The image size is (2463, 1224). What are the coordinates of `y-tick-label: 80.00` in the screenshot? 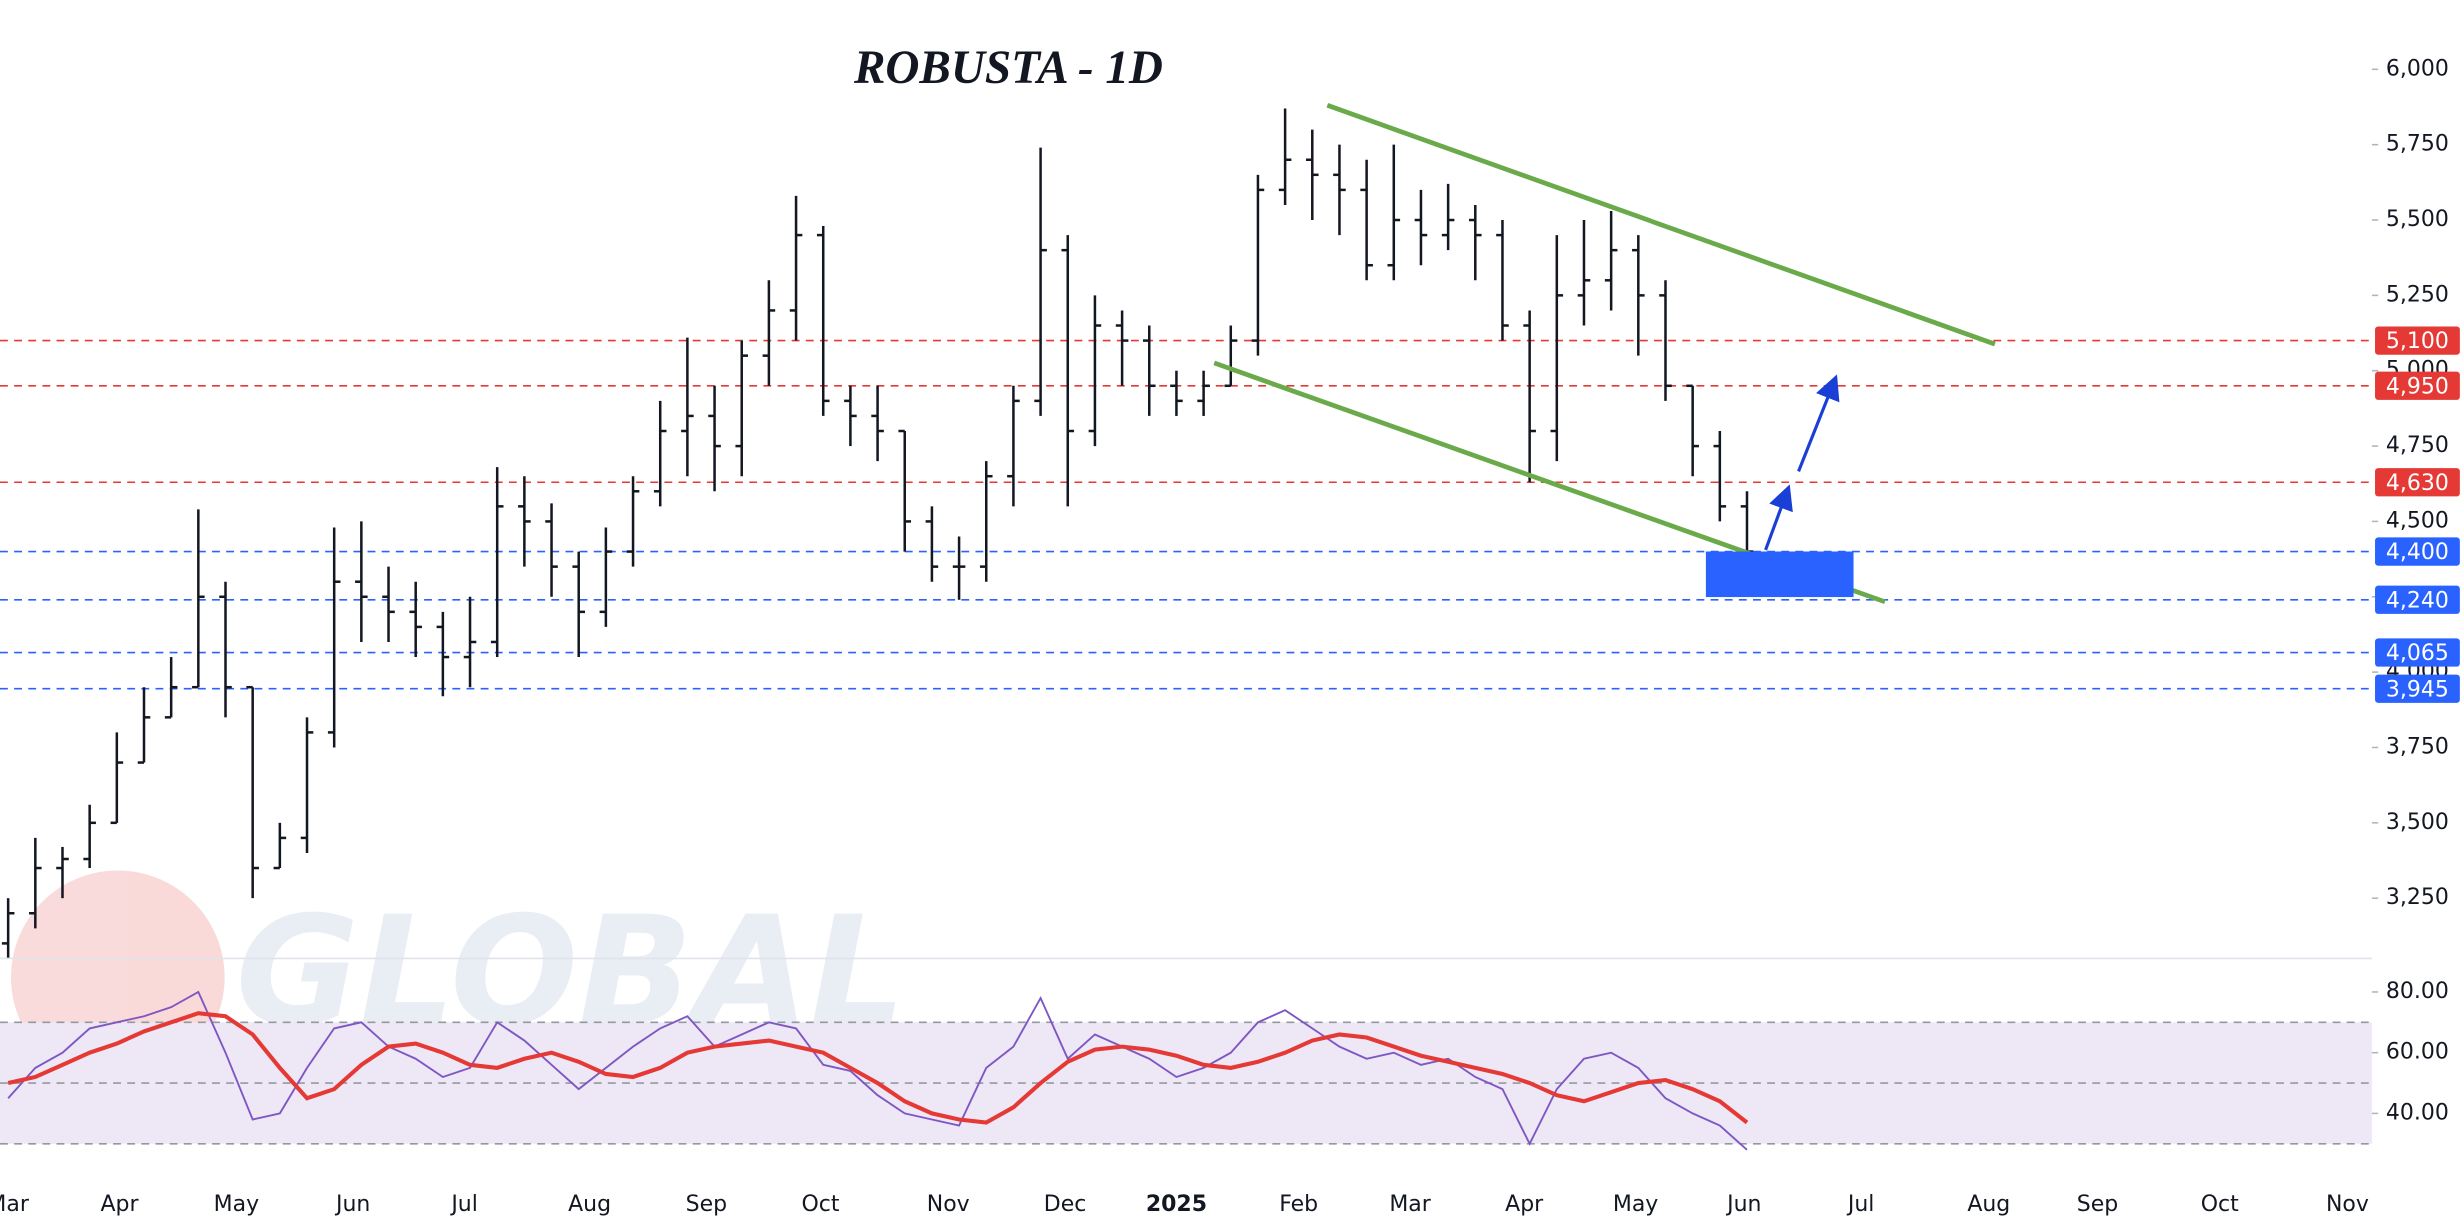 It's located at (2417, 991).